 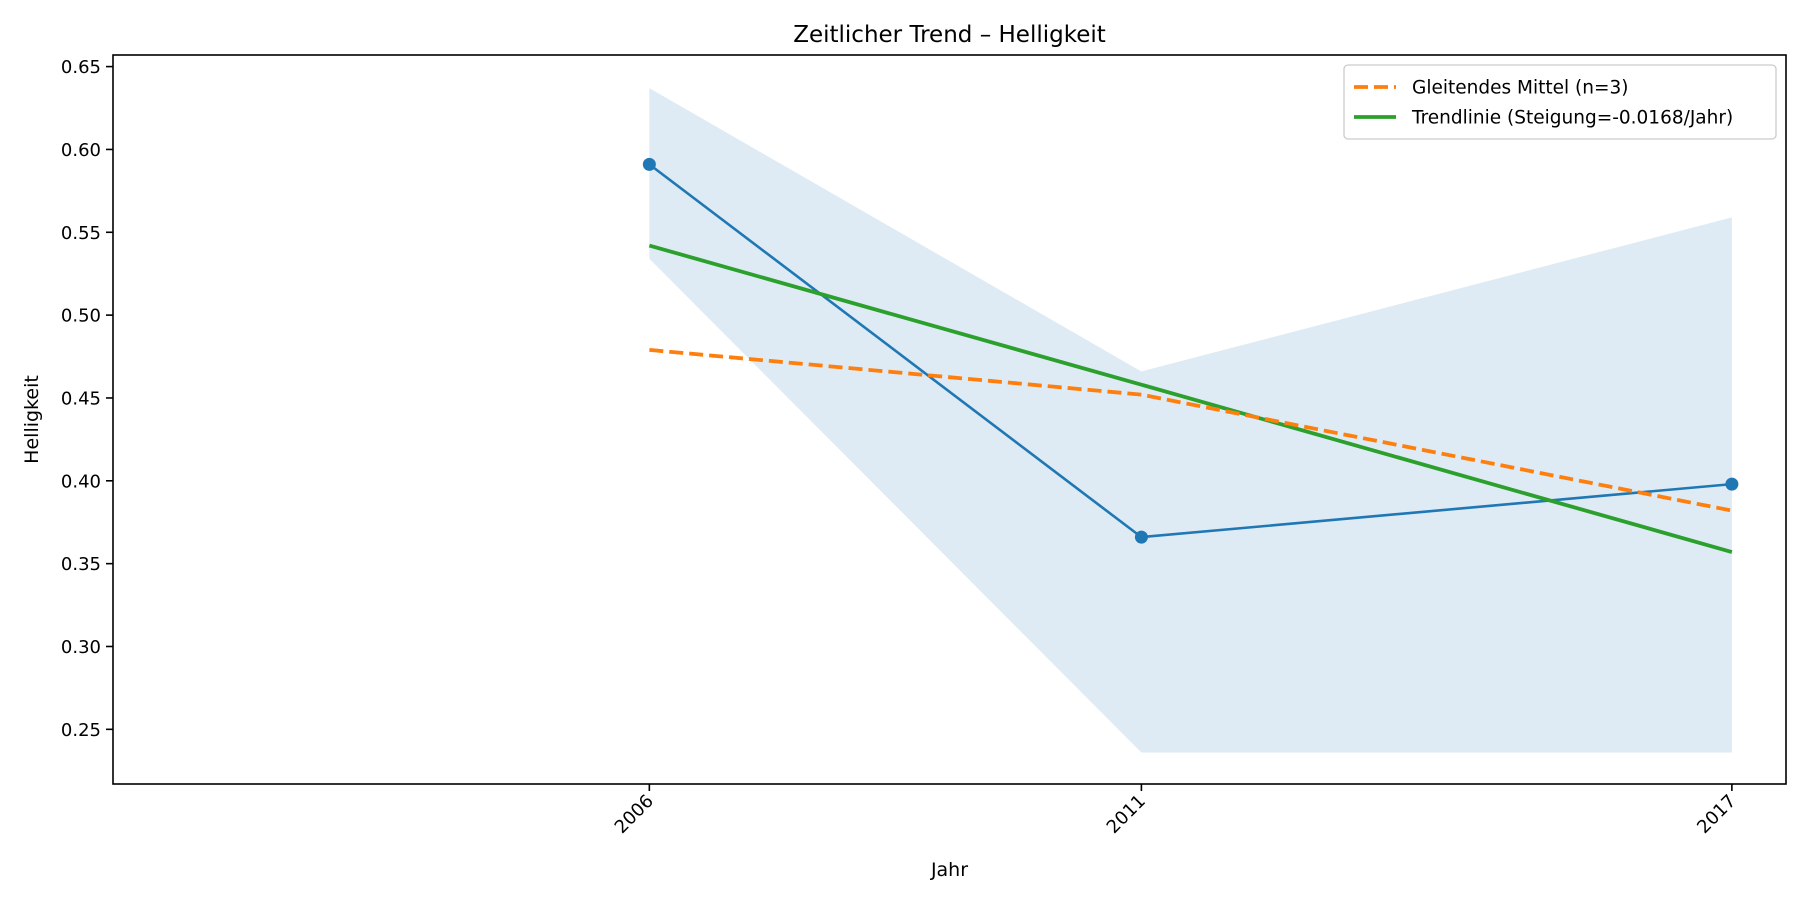 I want to click on y-tick-label: 0.55, so click(x=81, y=233).